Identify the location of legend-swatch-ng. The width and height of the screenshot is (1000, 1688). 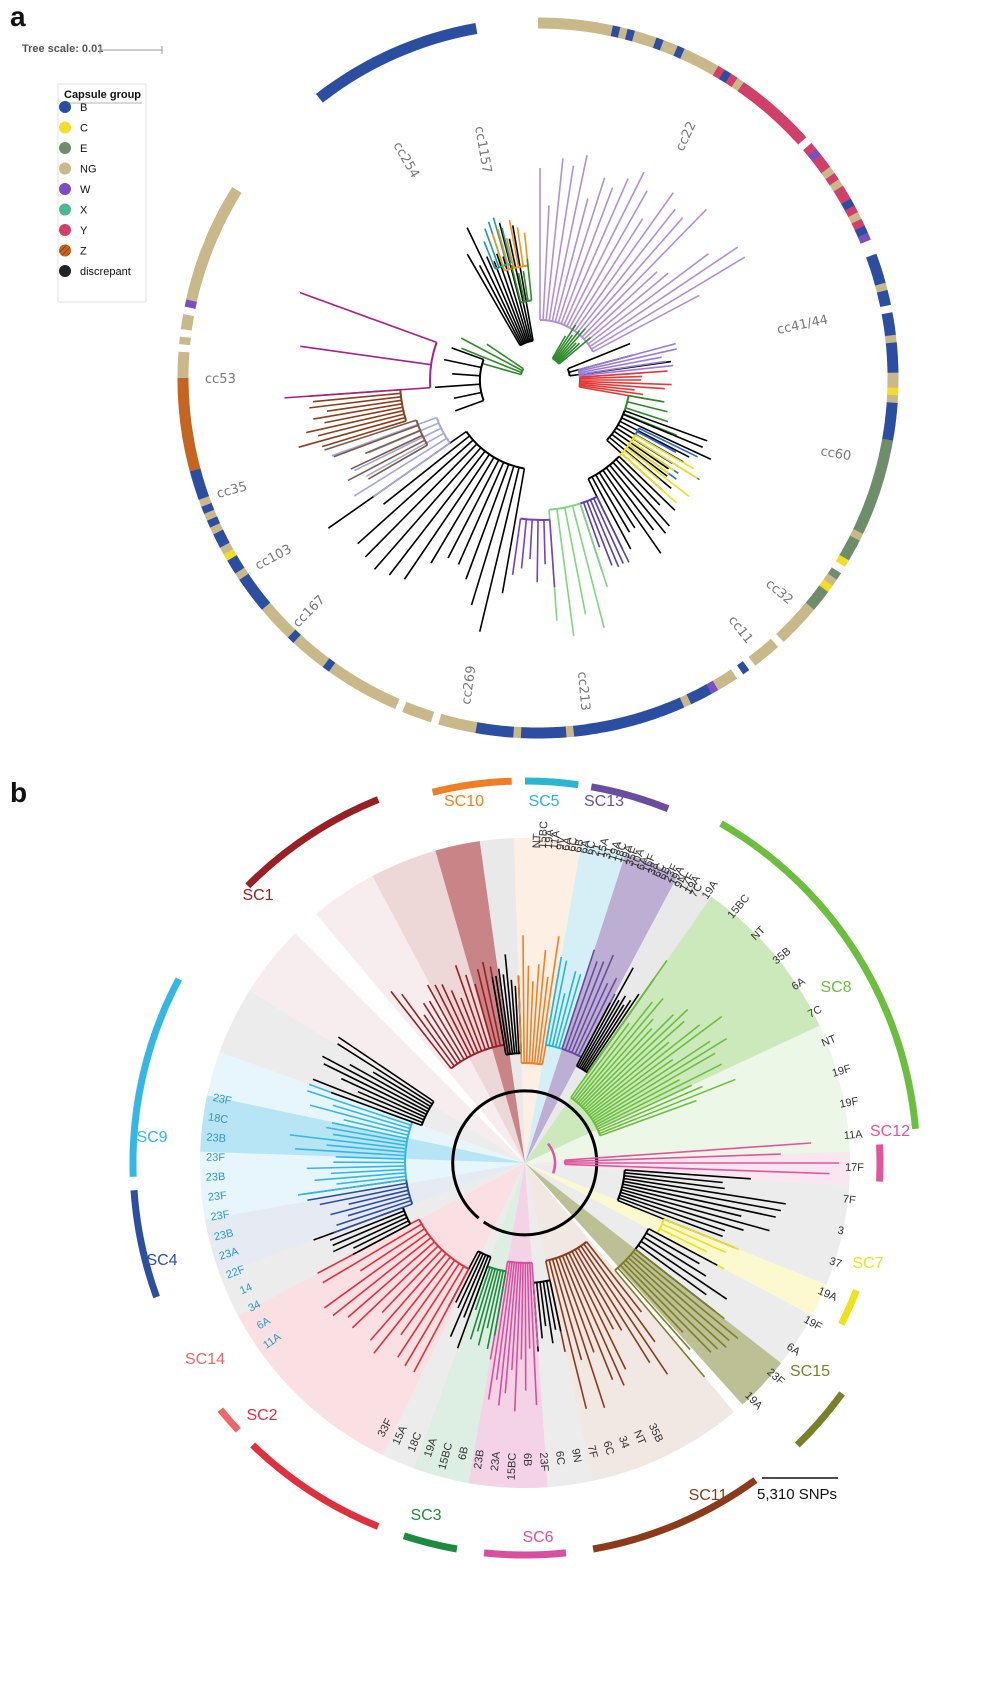
(65, 168).